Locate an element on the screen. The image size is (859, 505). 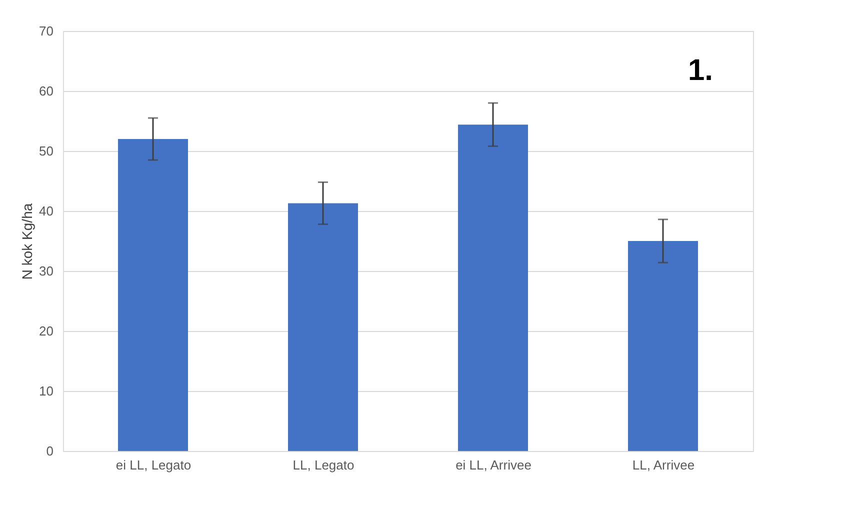
y-tick-label: 0 is located at coordinates (50, 451).